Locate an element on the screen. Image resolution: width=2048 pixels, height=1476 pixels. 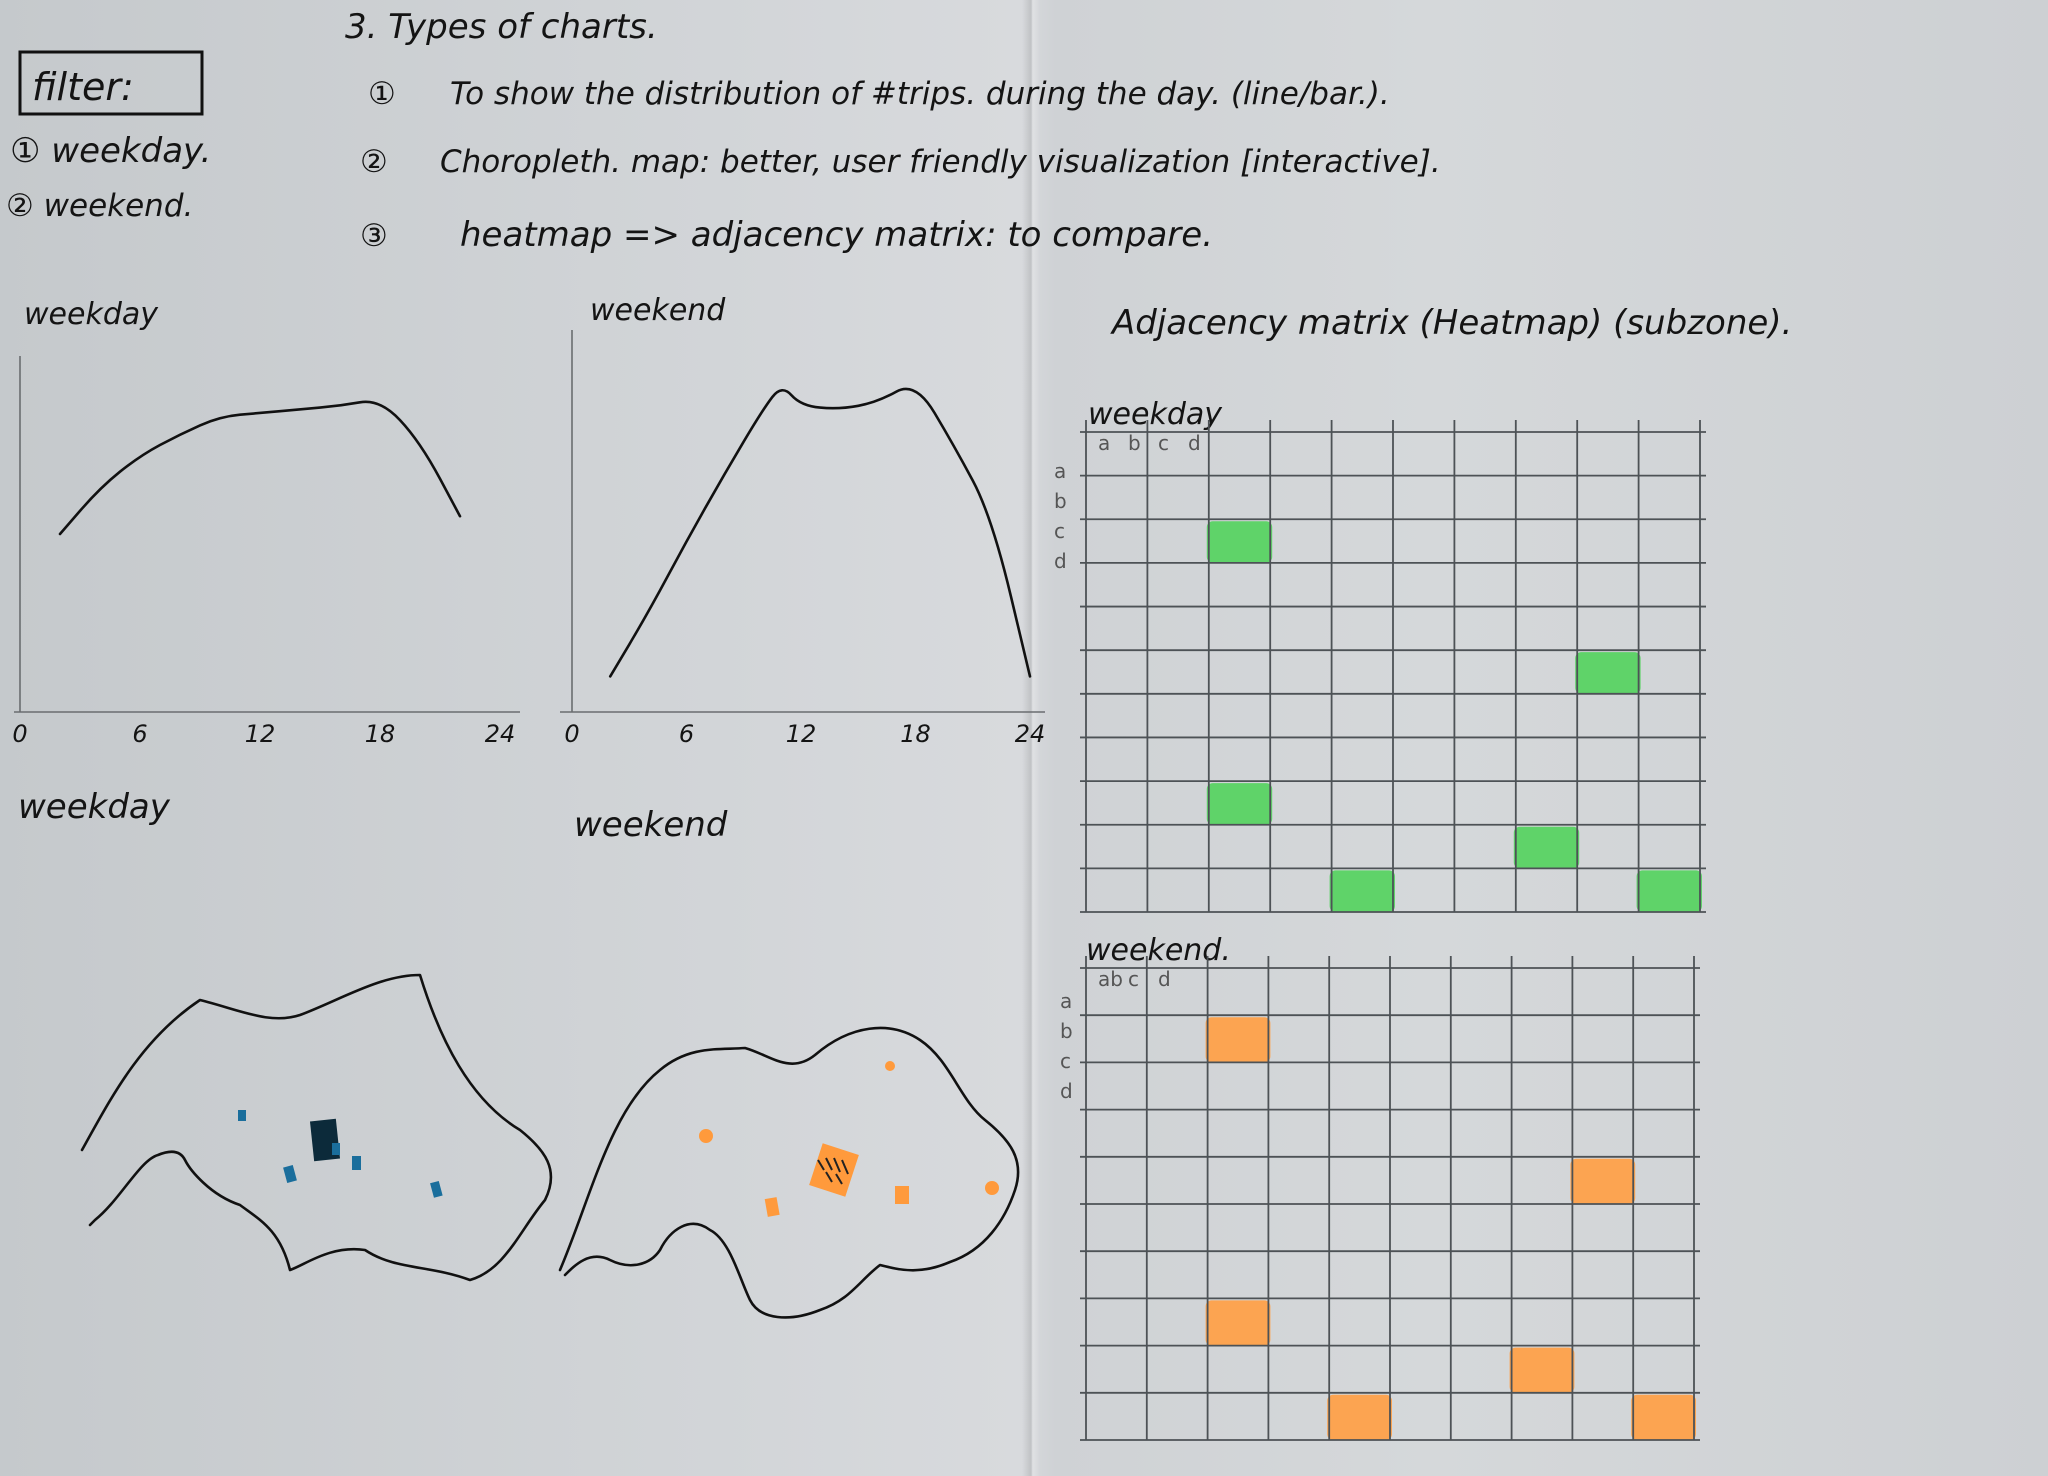
line-chart-weekday-title: weekday is located at coordinates (91, 314).